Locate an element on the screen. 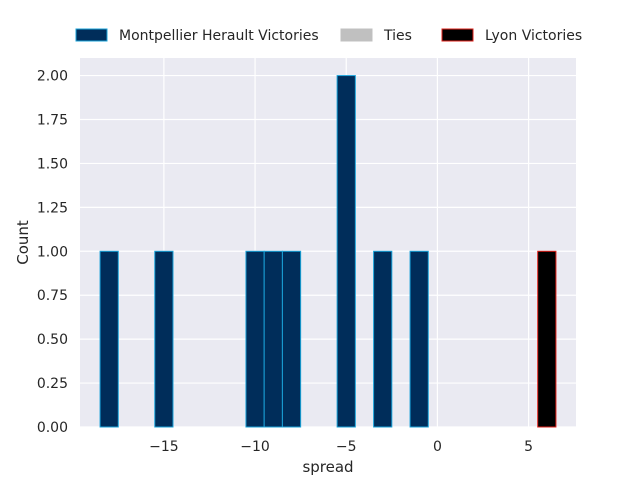  legend-label: Montpellier Herault Victories is located at coordinates (219, 36).